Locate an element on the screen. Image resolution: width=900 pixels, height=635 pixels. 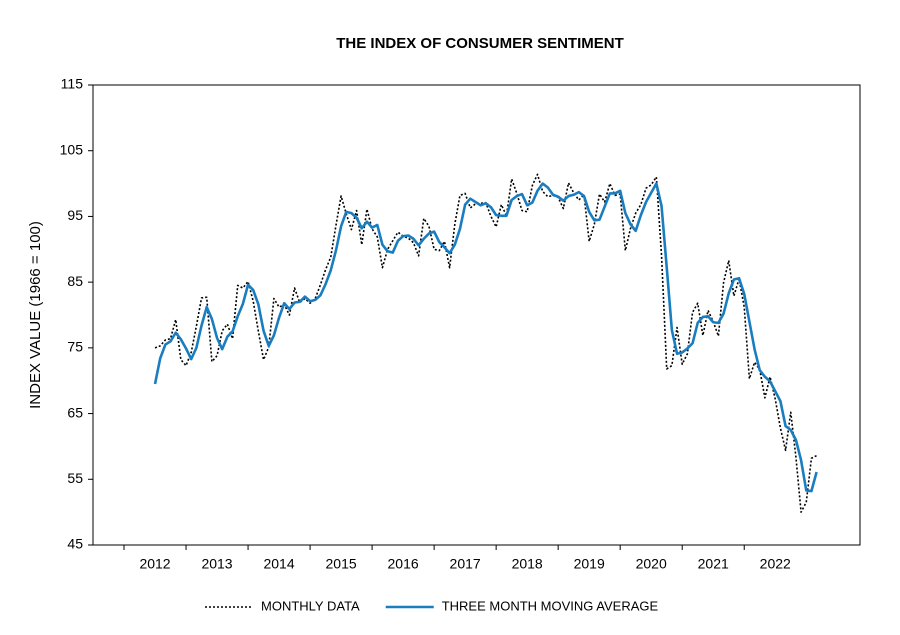
x-tick-label: 2019 is located at coordinates (589, 564).